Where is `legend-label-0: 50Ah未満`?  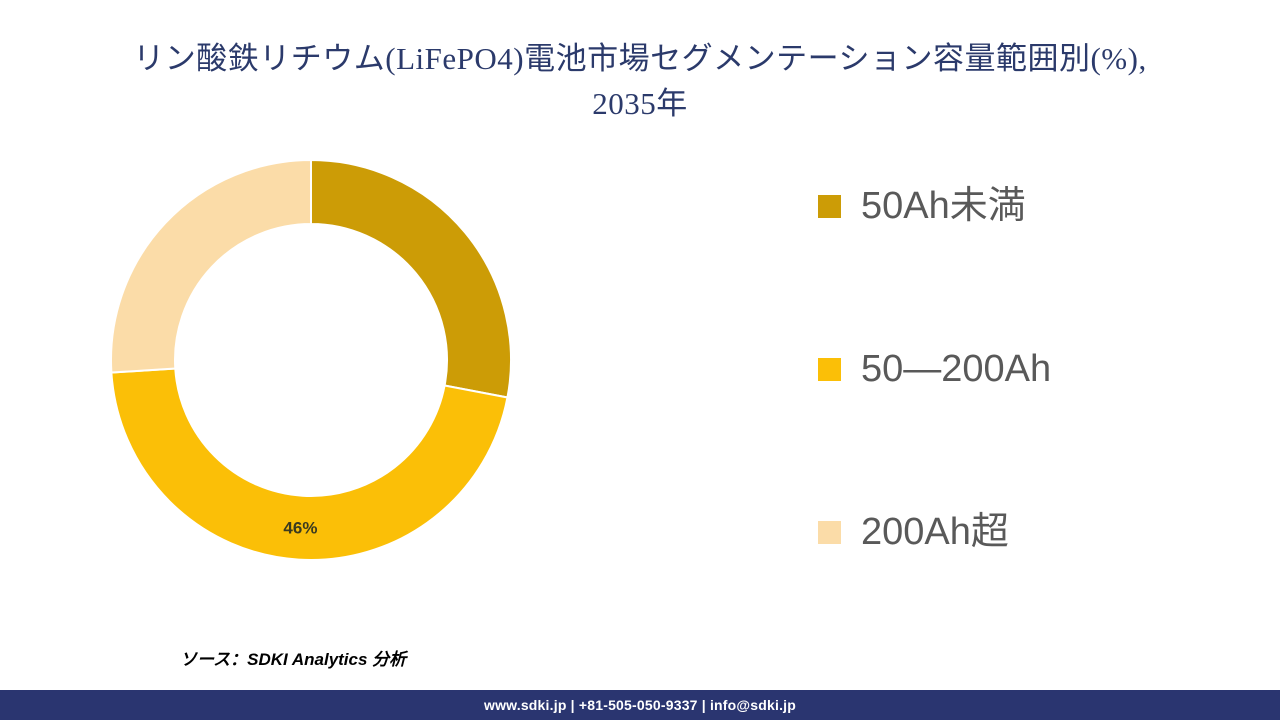
legend-label-0: 50Ah未満 is located at coordinates (943, 206).